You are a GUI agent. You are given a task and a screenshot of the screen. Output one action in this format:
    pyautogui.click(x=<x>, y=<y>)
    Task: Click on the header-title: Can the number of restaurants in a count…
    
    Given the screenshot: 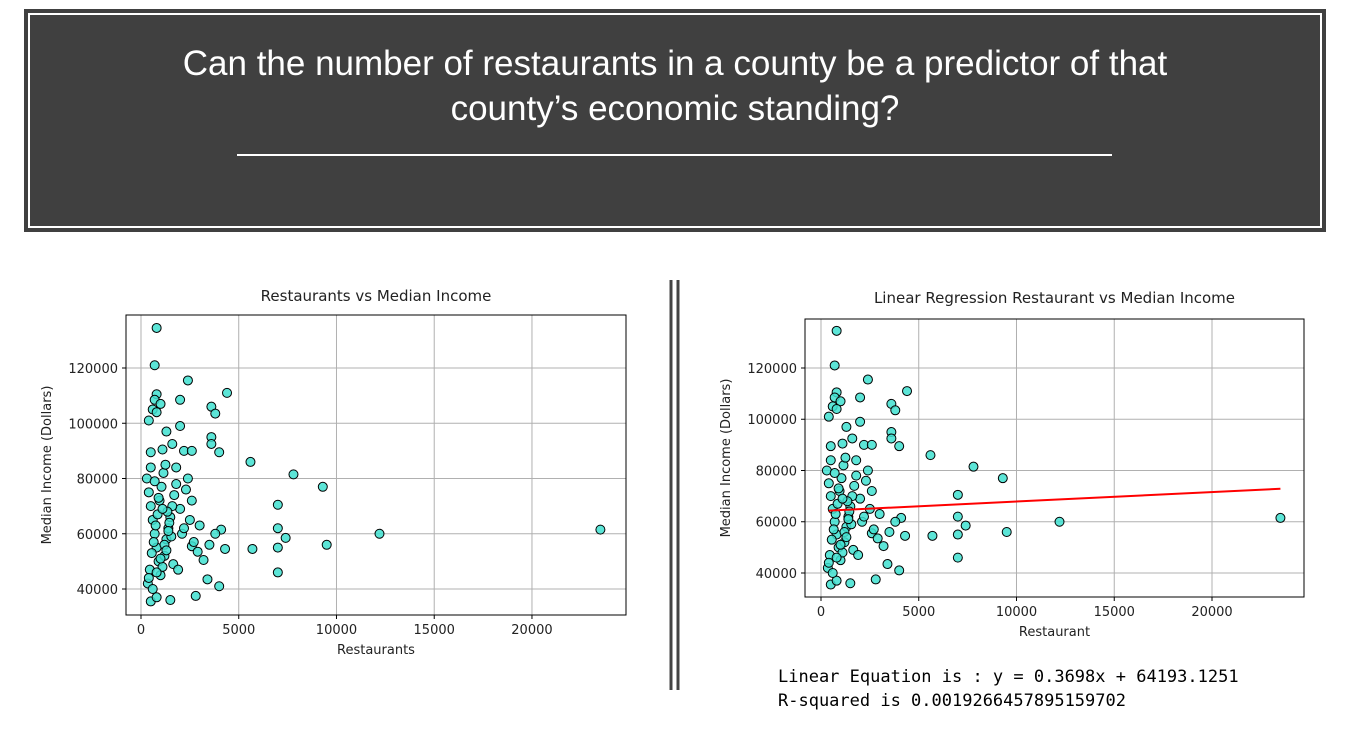 What is the action you would take?
    pyautogui.click(x=675, y=86)
    